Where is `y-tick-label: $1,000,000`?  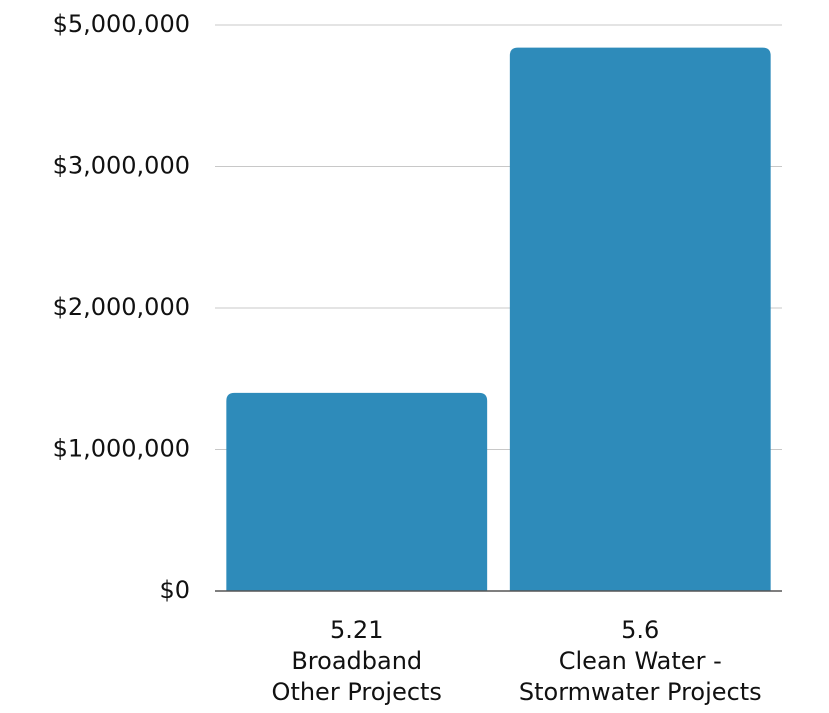 y-tick-label: $1,000,000 is located at coordinates (121, 449).